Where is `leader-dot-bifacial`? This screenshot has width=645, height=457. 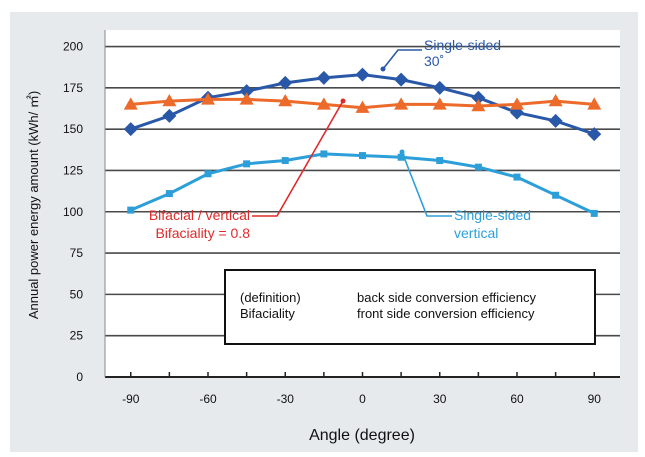
leader-dot-bifacial is located at coordinates (343, 101).